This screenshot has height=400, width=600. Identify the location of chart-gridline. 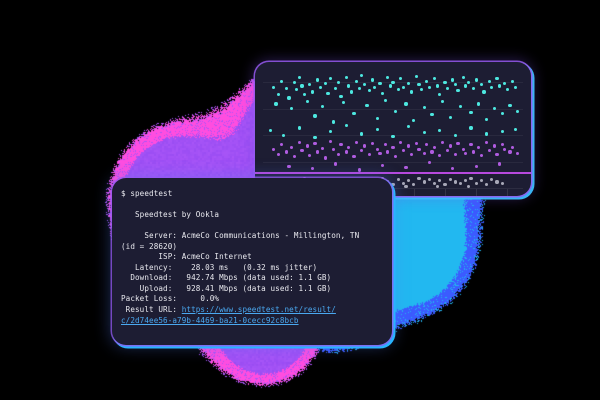
(393, 162).